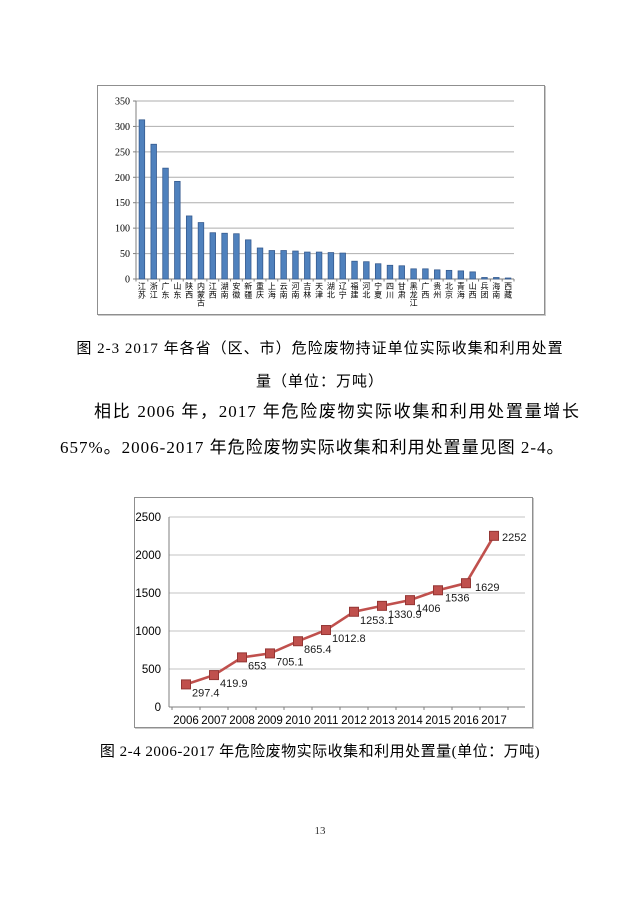 This screenshot has height=905, width=640. Describe the element at coordinates (487, 588) in the screenshot. I see `svg-text: 1629` at that location.